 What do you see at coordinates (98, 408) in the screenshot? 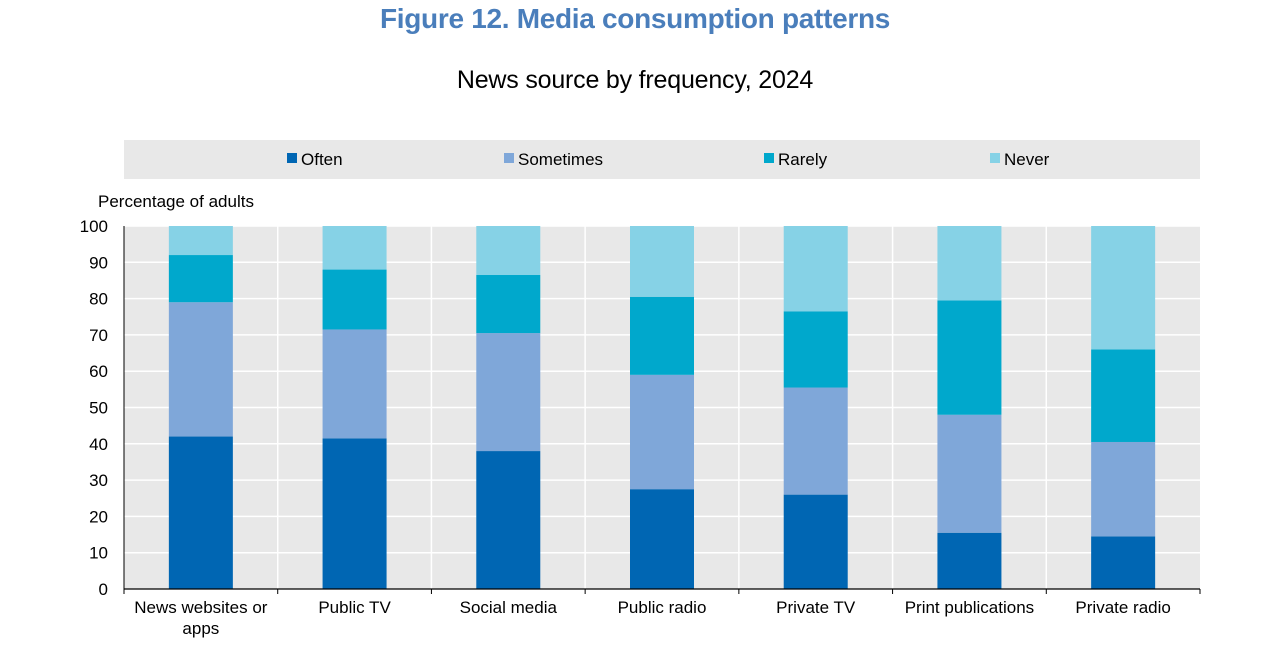
I see `y-tick-label: 50` at bounding box center [98, 408].